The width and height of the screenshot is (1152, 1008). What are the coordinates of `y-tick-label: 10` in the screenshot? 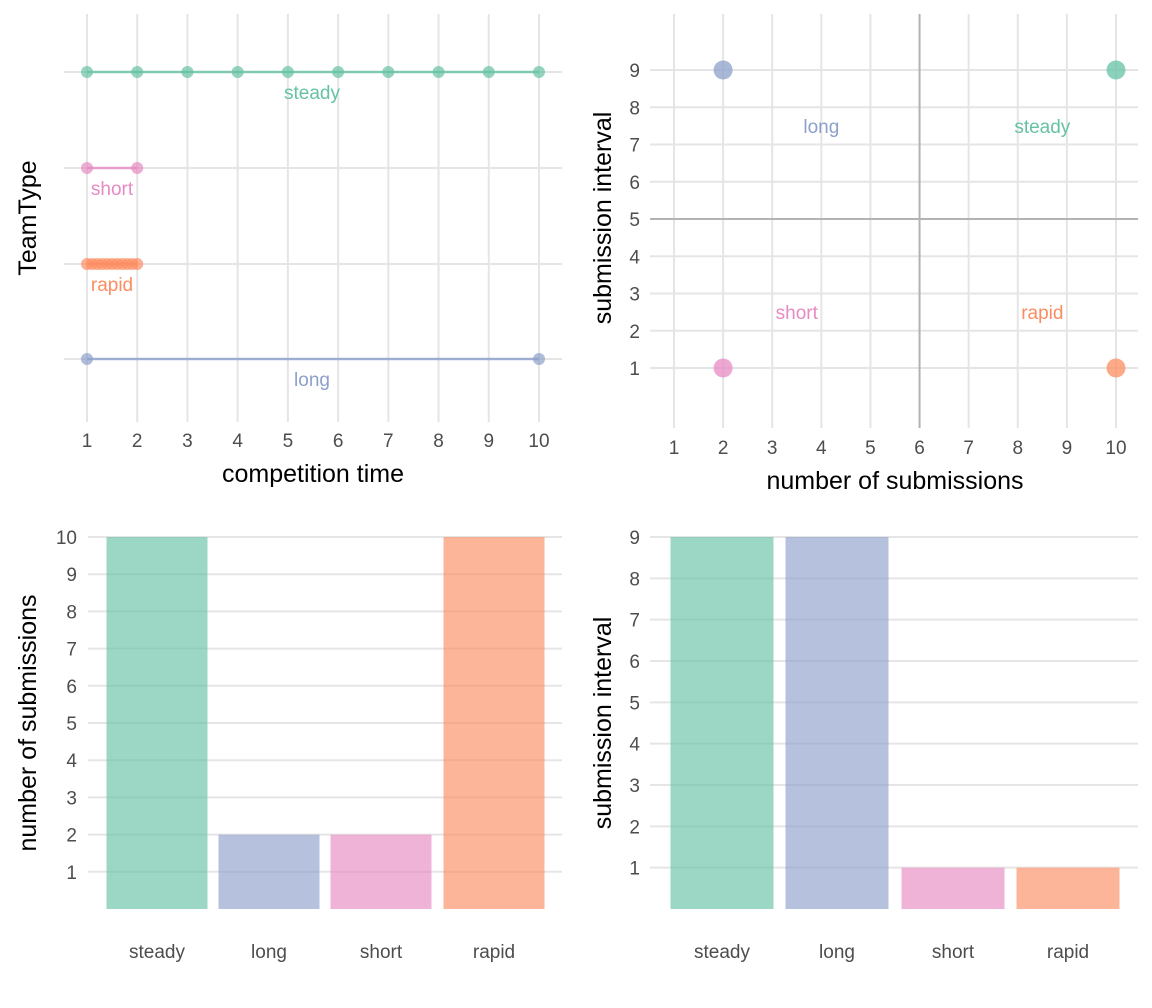 It's located at (66, 538).